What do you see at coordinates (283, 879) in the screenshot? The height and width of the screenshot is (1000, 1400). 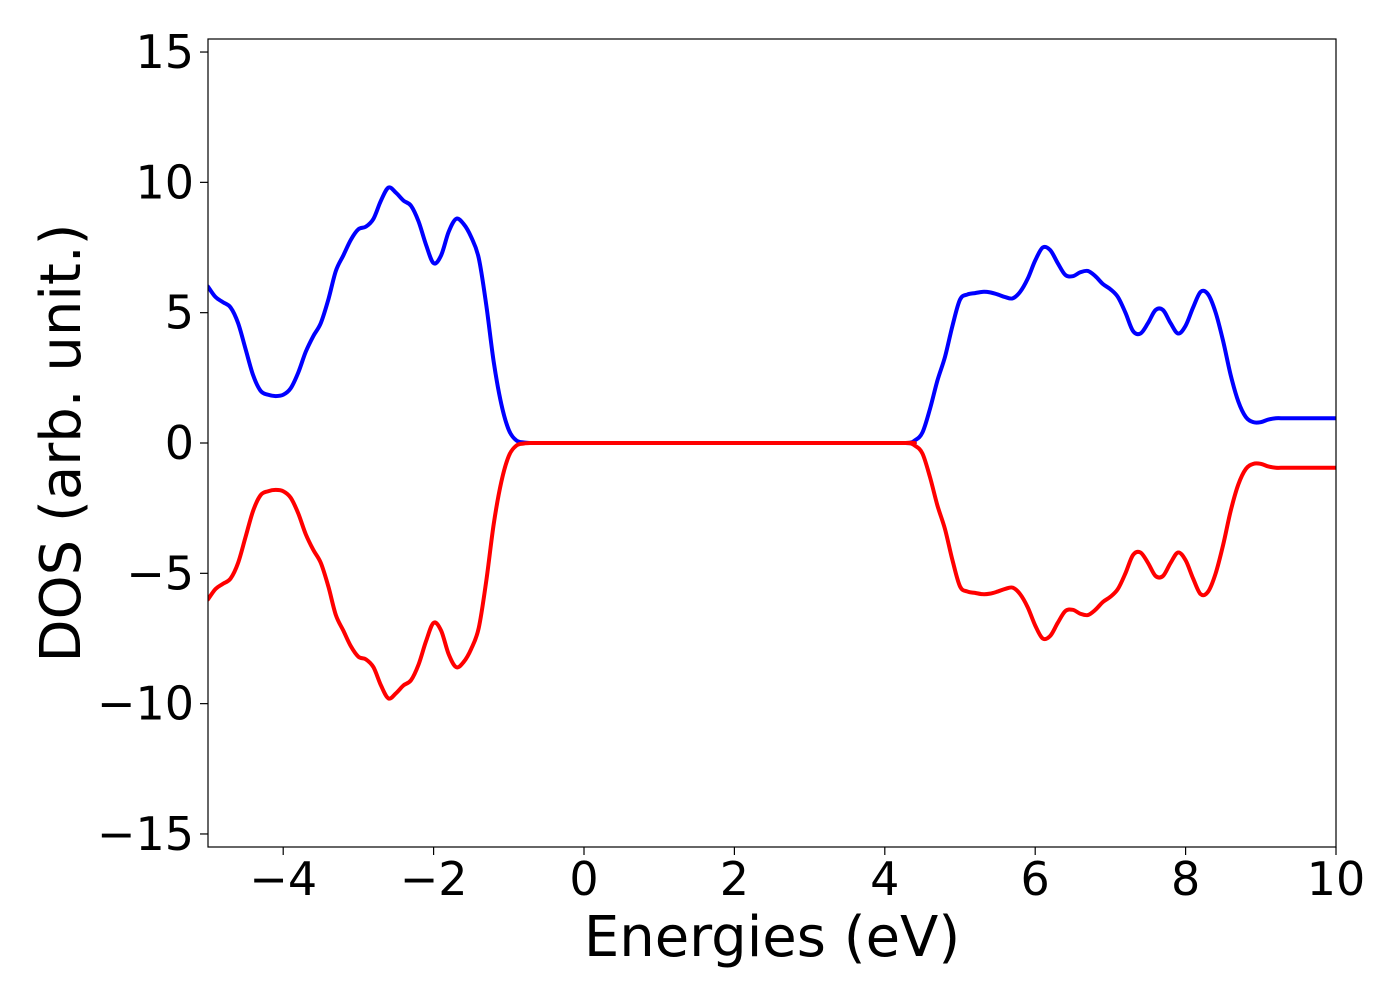 I see `x-tick-label: −4` at bounding box center [283, 879].